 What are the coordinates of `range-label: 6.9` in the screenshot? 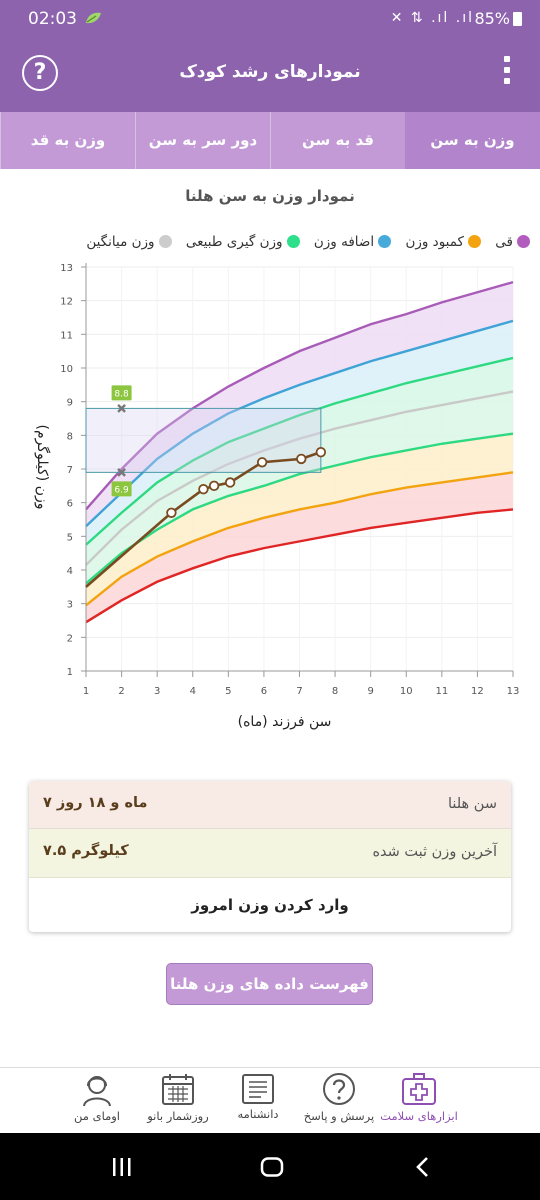 It's located at (121, 490).